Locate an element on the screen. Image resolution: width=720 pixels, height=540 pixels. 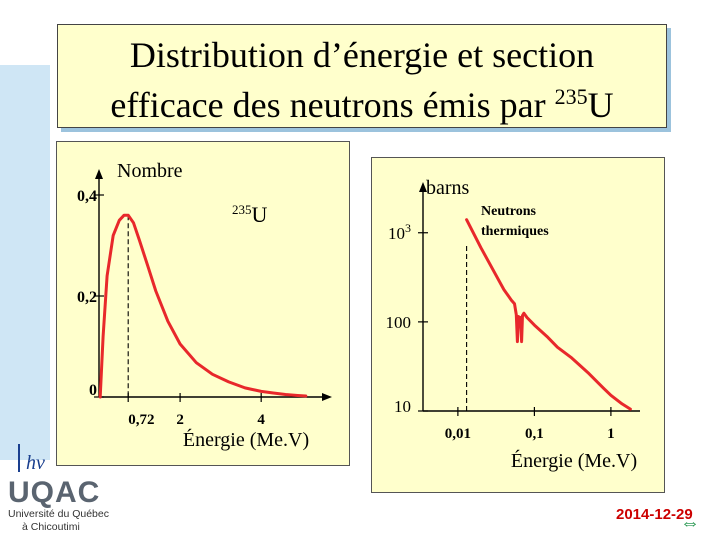
chart2-annotation-word: Neutrons is located at coordinates (509, 211).